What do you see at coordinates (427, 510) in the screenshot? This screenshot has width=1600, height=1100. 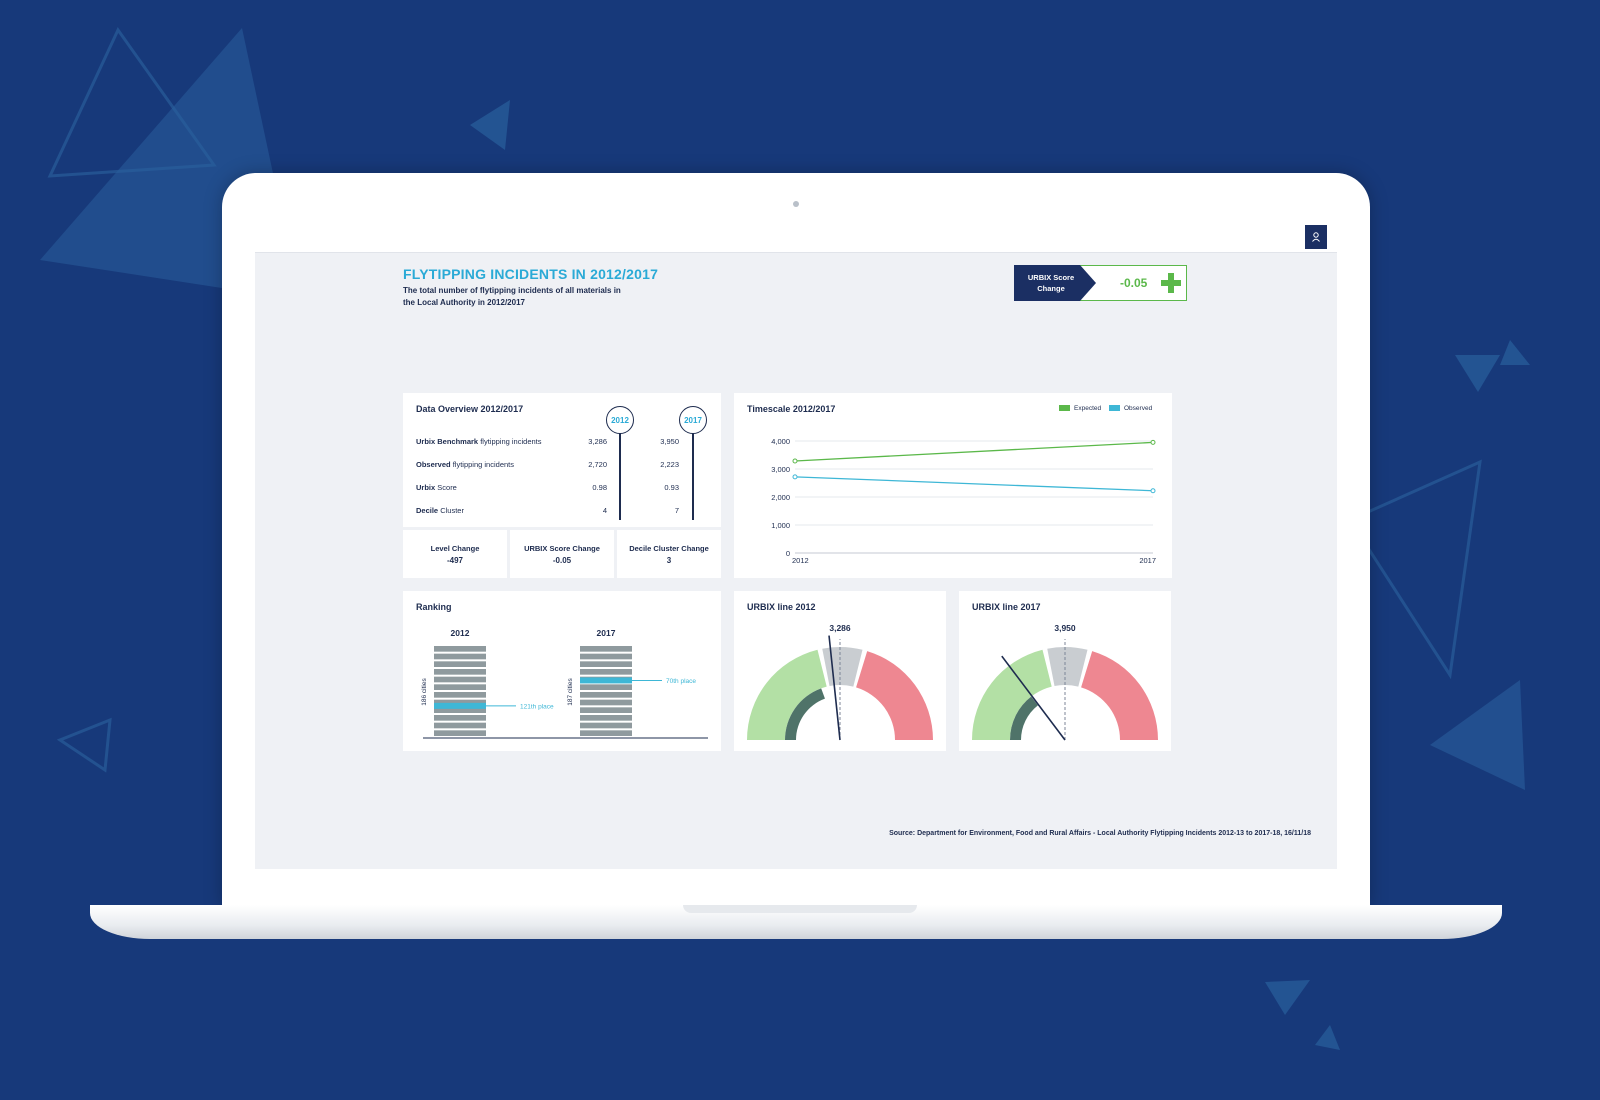 I see `overview-row-label-bold: Decile` at bounding box center [427, 510].